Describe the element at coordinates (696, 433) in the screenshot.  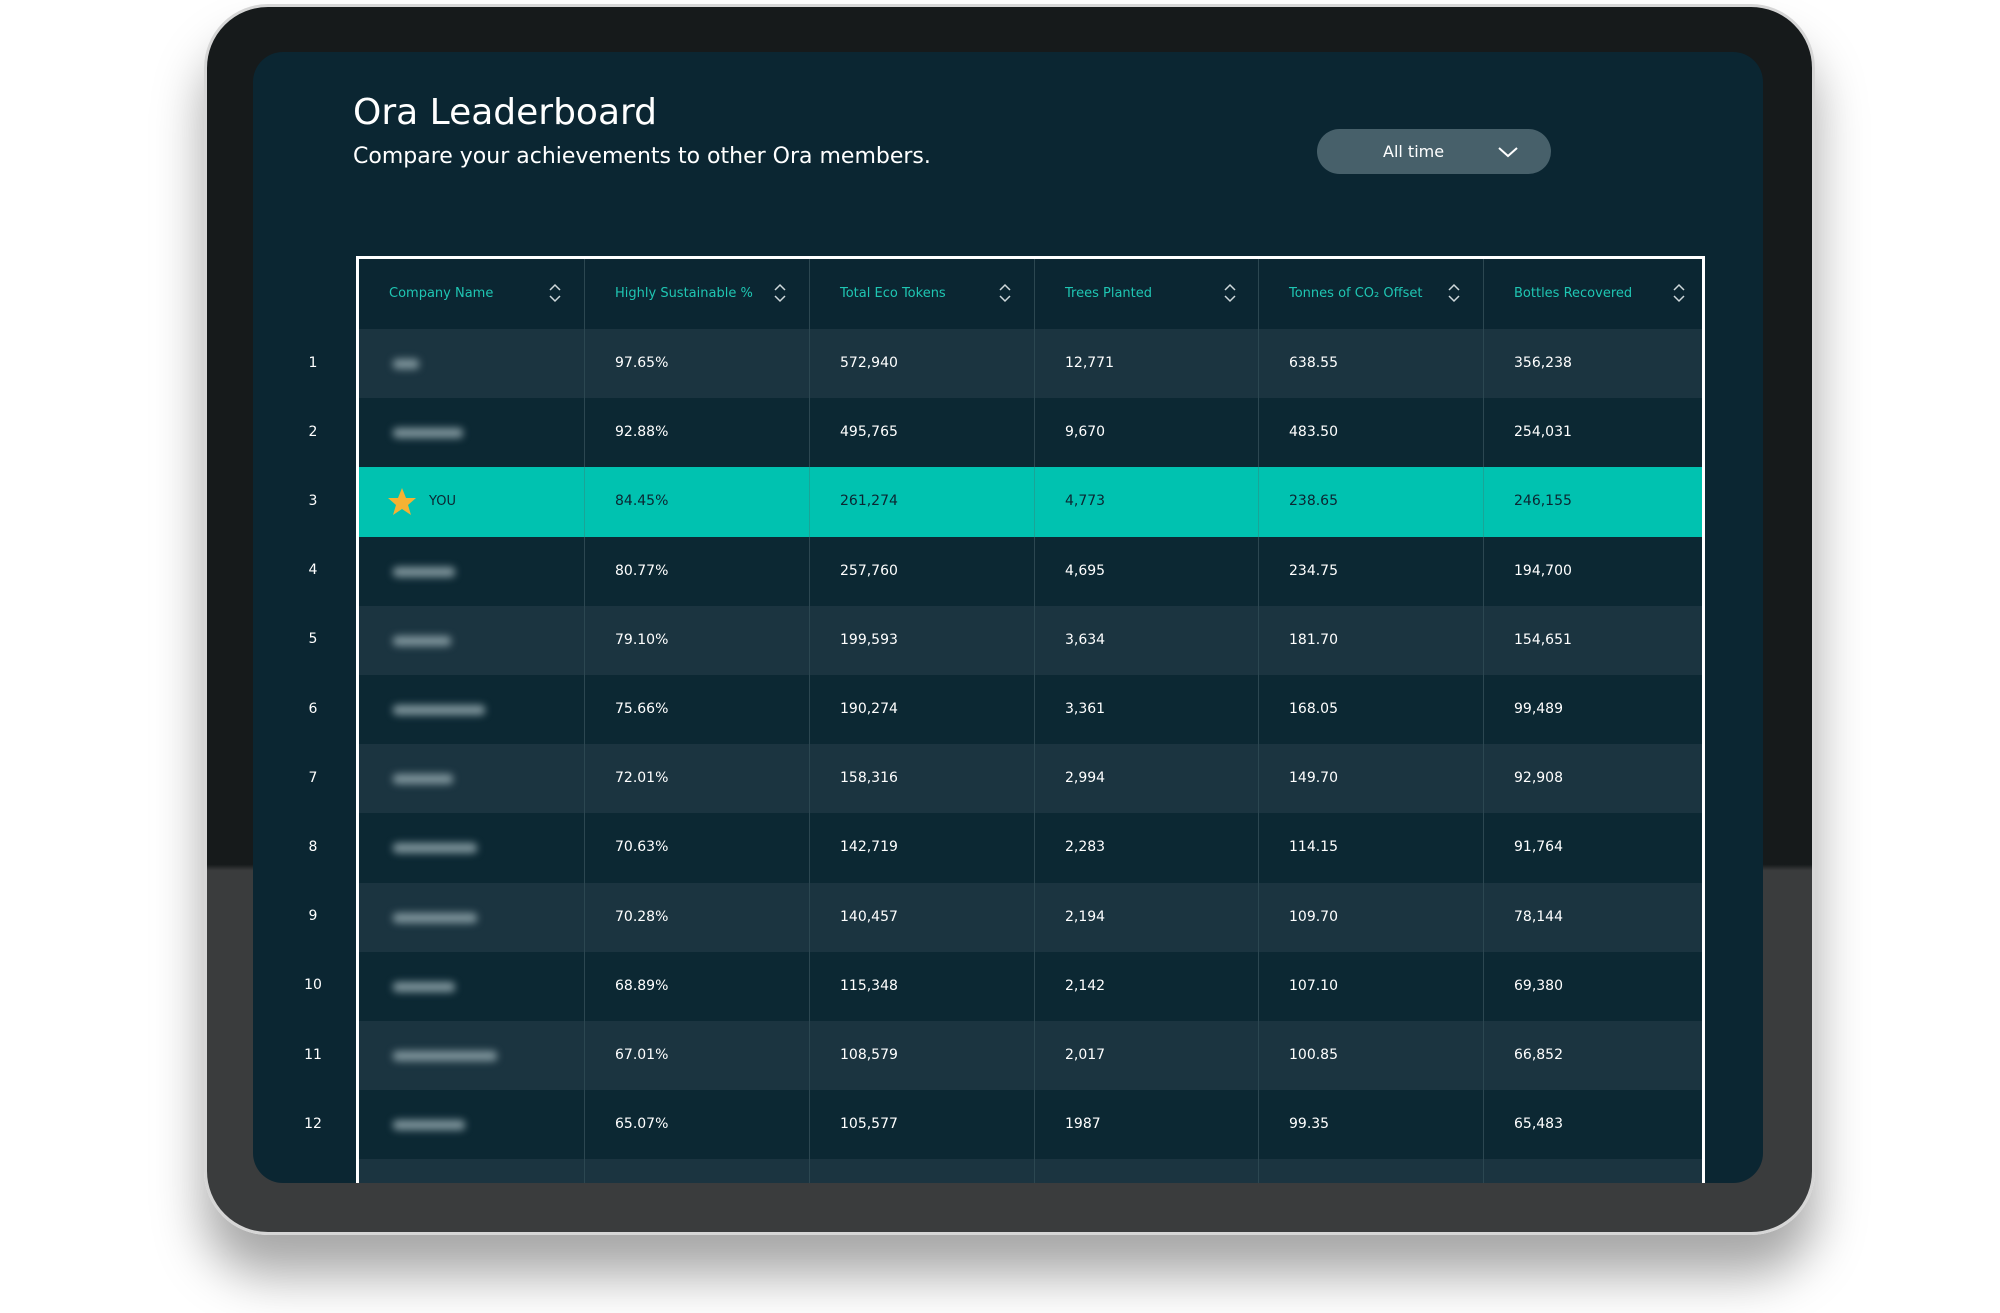
I see `table-cell: 92.88%` at that location.